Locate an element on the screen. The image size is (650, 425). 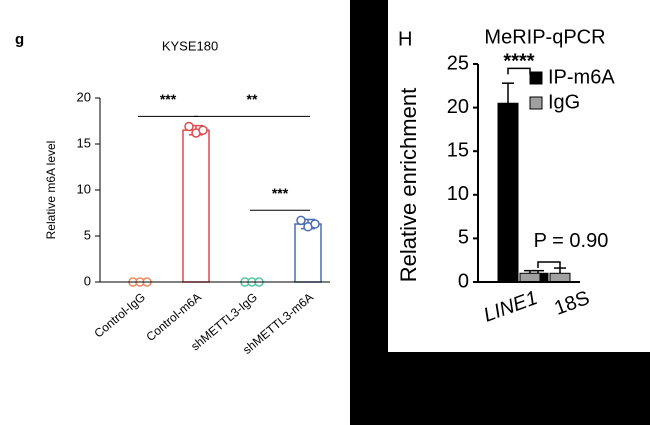
legend-label: IP-m6A is located at coordinates (581, 77).